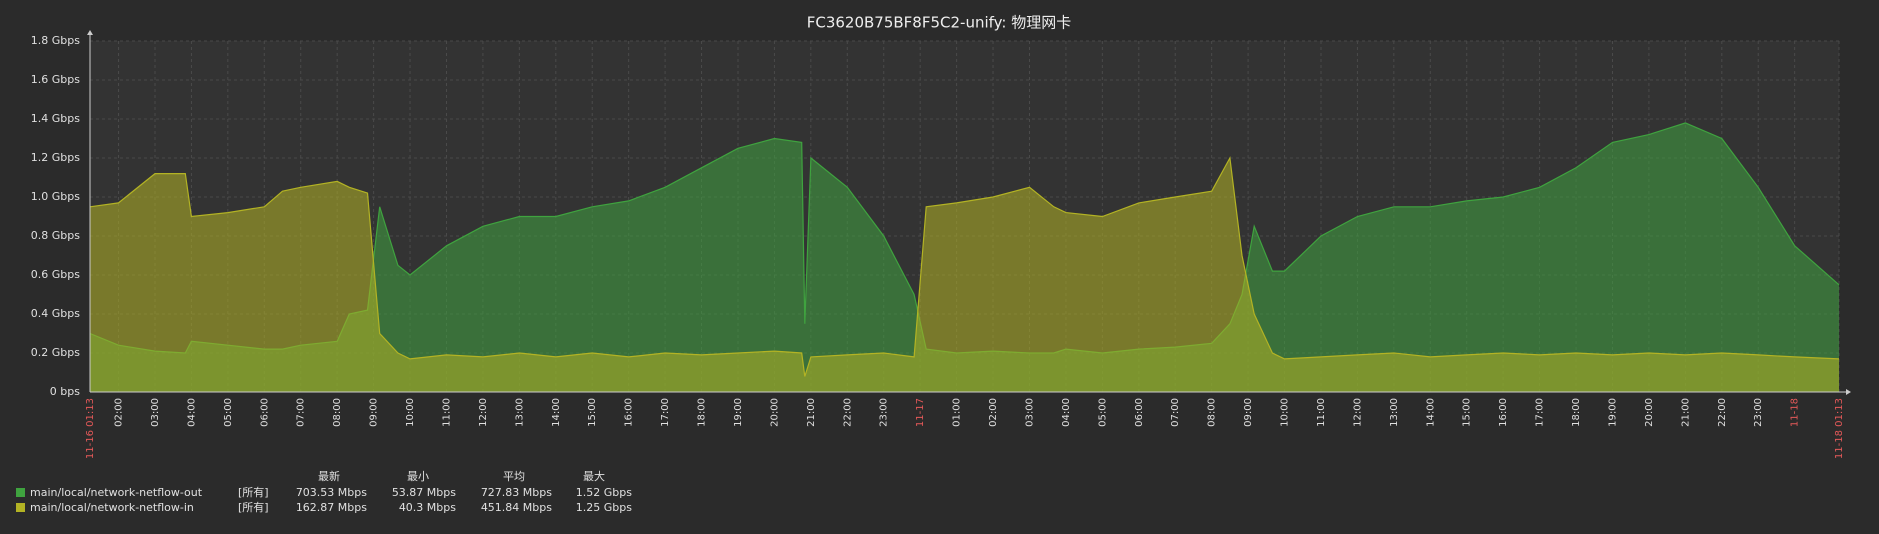 The width and height of the screenshot is (1879, 534). Describe the element at coordinates (939, 23) in the screenshot. I see `chart-title: FC3620B75BF8F5C2-unify: 物理网卡` at that location.